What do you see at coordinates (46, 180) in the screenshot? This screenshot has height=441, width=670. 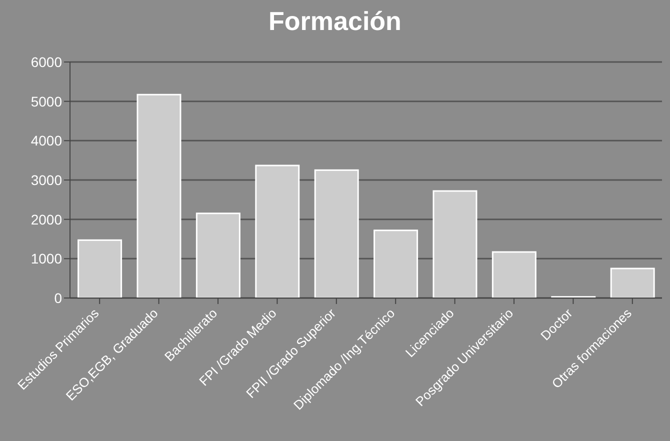 I see `y-tick-label: 3000` at bounding box center [46, 180].